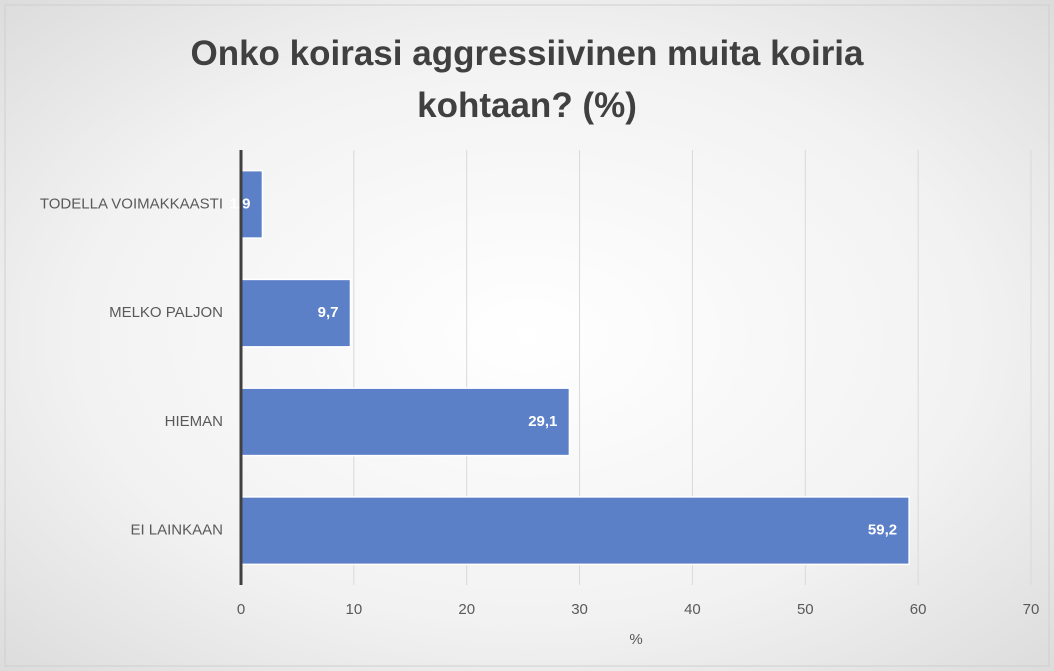  I want to click on x-tick-label: 0, so click(241, 609).